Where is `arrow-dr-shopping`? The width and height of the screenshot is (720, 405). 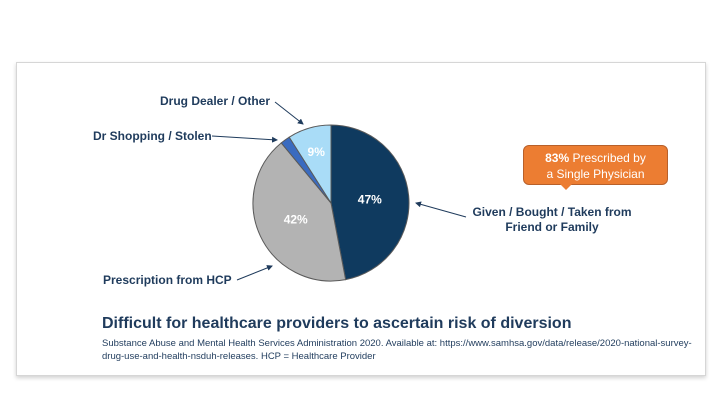 arrow-dr-shopping is located at coordinates (244, 139).